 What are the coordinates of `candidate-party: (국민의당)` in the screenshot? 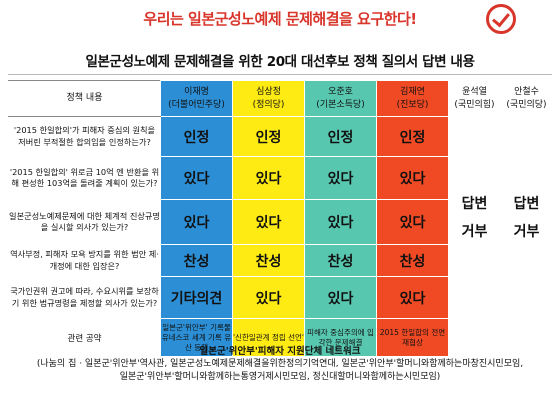 It's located at (526, 104).